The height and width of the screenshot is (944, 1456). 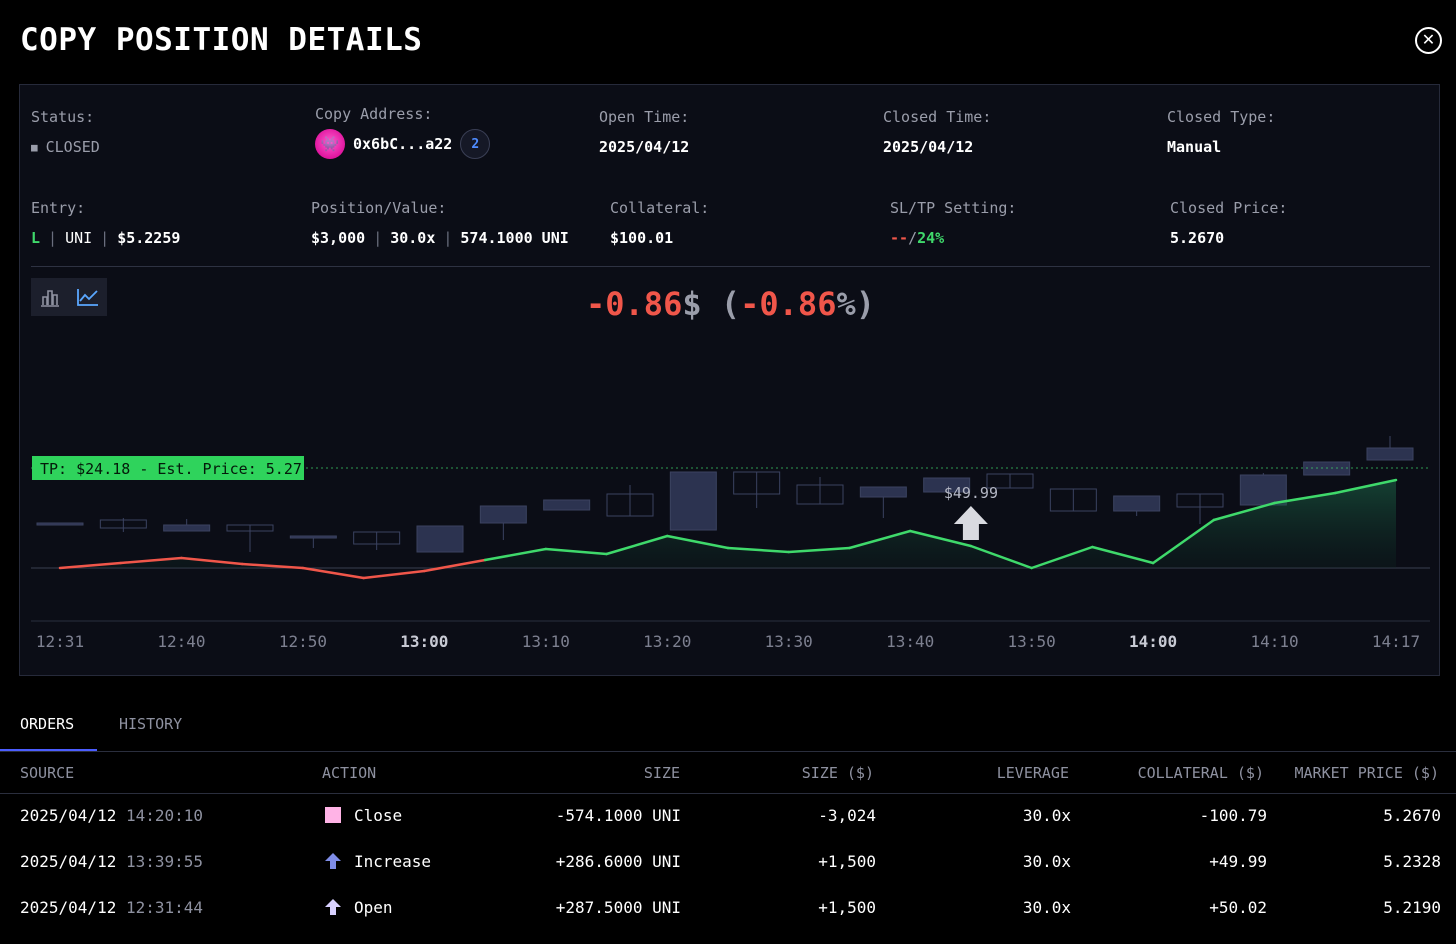 I want to click on sltp-block: SL/TP Setting: -- / 24%, so click(x=953, y=223).